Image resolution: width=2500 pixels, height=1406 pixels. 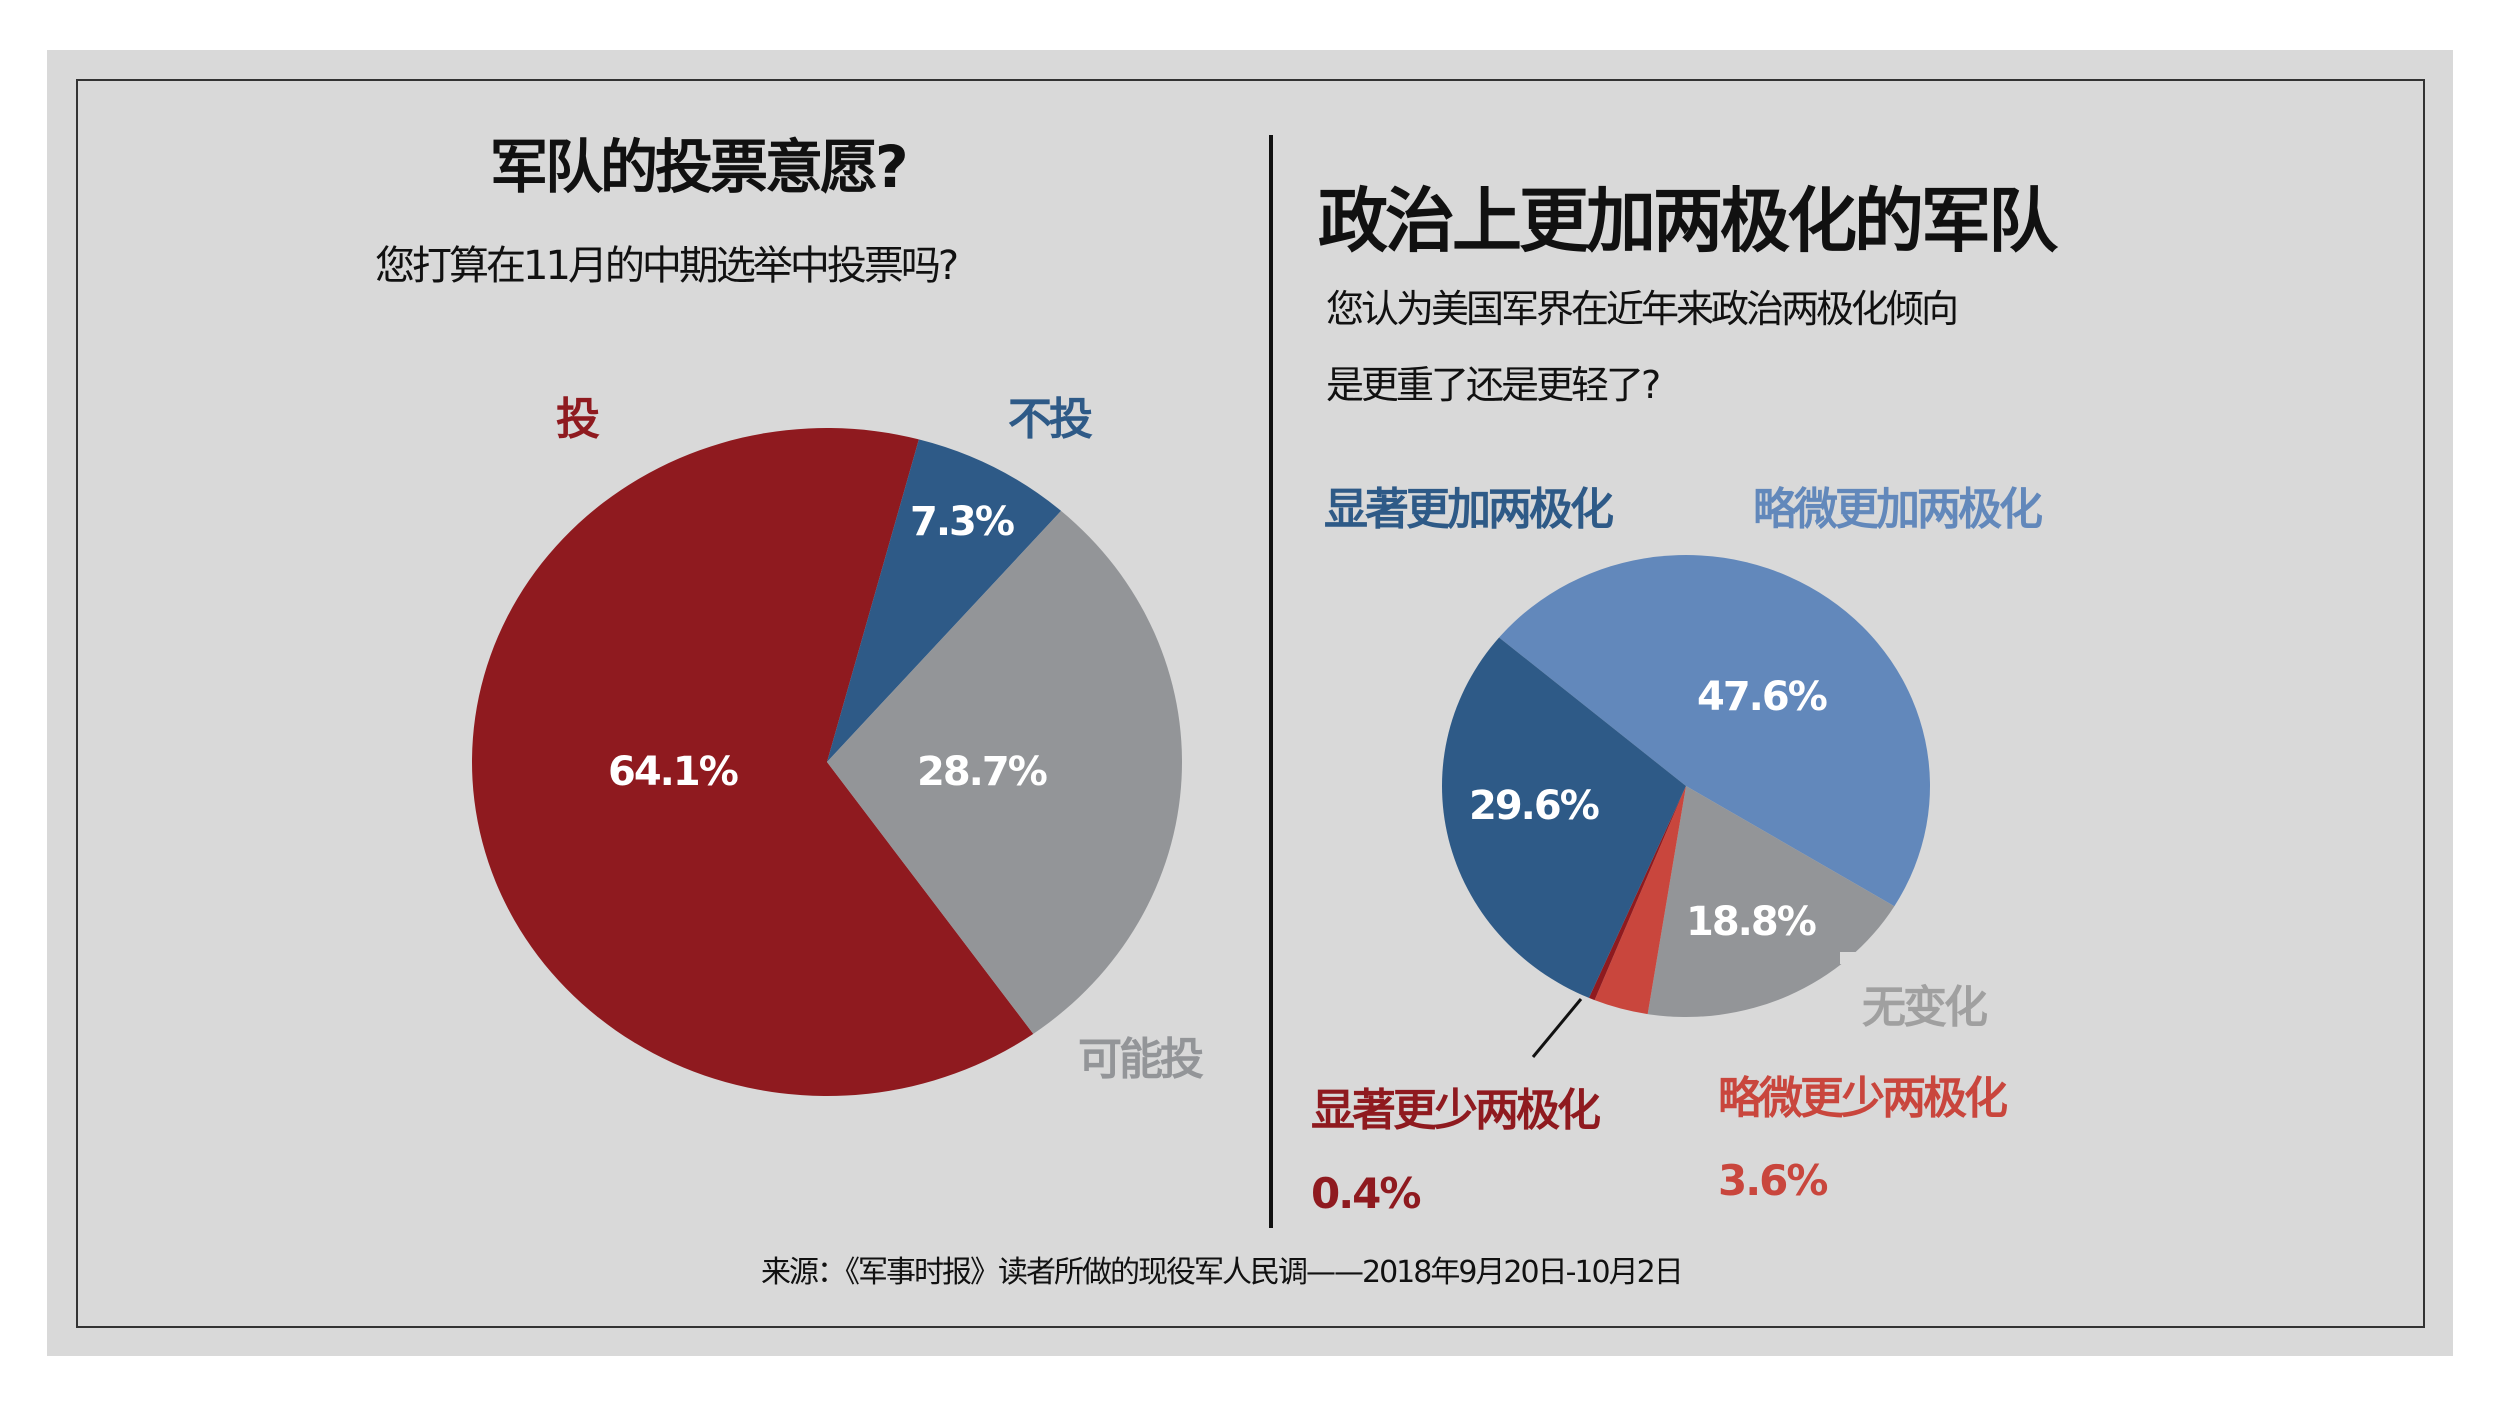 I want to click on legend-label-somewhat-less: 略微更少两极化, so click(x=1863, y=1098).